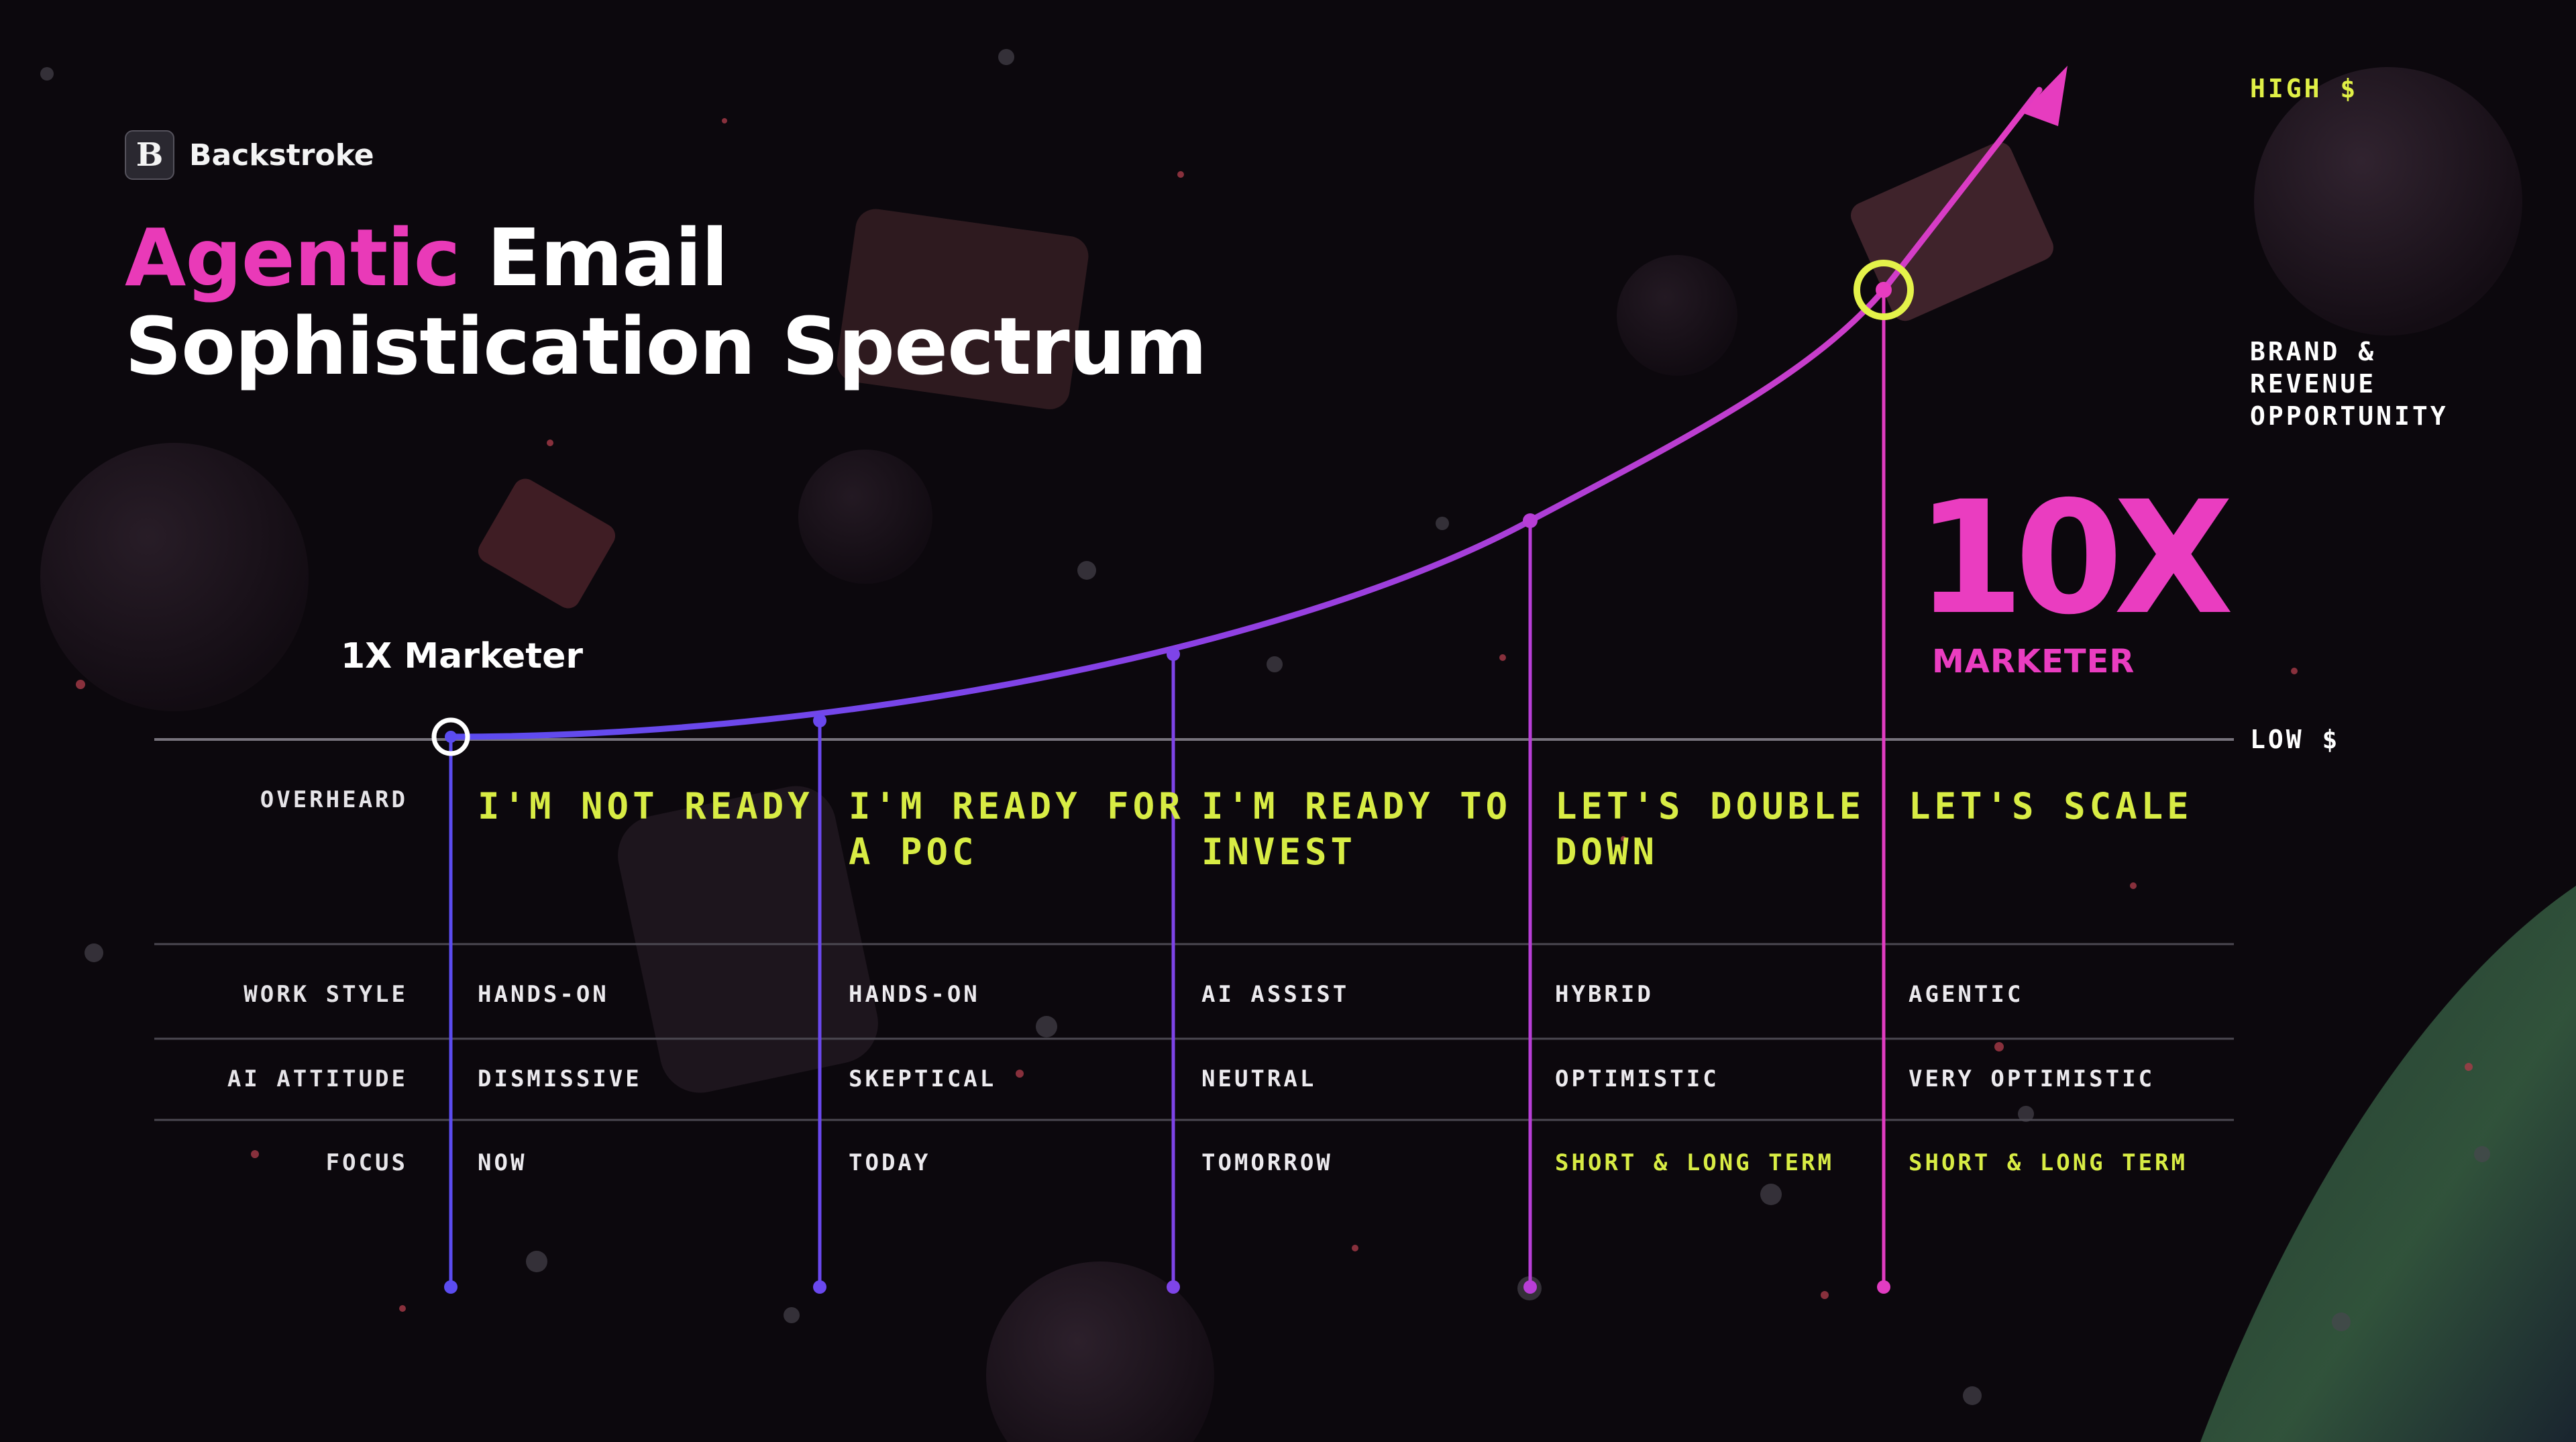  What do you see at coordinates (1356, 829) in the screenshot?
I see `stage-3-overheard: I'M READY TO INVEST` at bounding box center [1356, 829].